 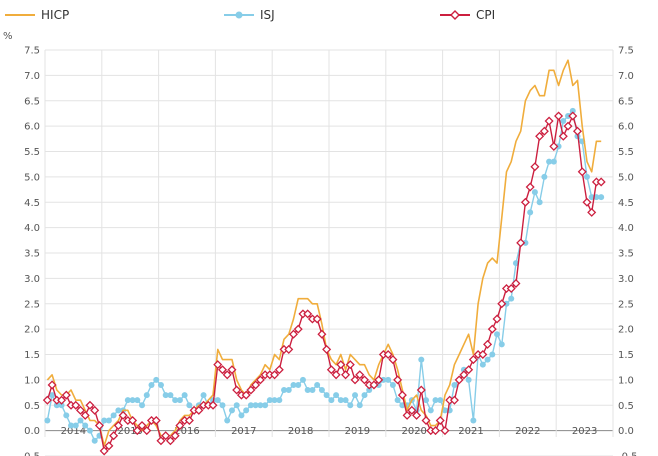 I want to click on y-tick-left: 0.0, so click(x=32, y=431).